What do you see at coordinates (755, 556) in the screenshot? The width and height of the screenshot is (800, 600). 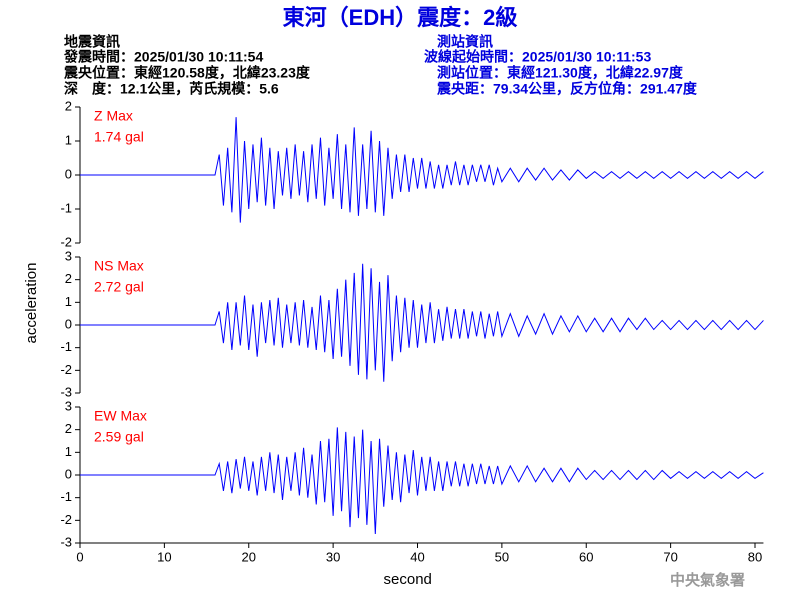 I see `x-tick-label: 80` at bounding box center [755, 556].